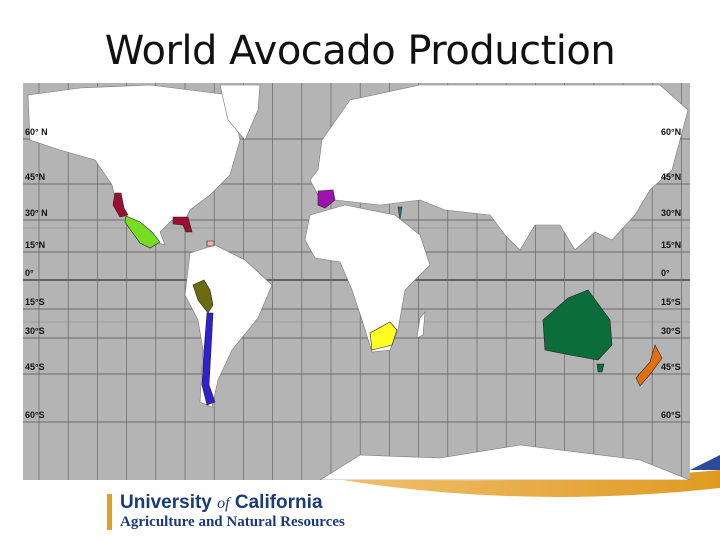 This screenshot has height=540, width=720. Describe the element at coordinates (210, 243) in the screenshot. I see `region-dominican-republic` at that location.